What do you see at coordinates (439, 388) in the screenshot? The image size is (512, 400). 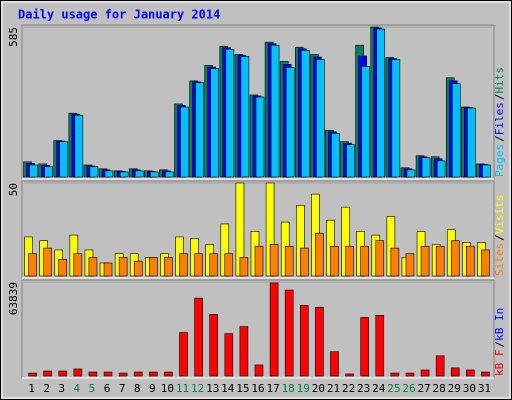 I see `x-tick-label: 28` at bounding box center [439, 388].